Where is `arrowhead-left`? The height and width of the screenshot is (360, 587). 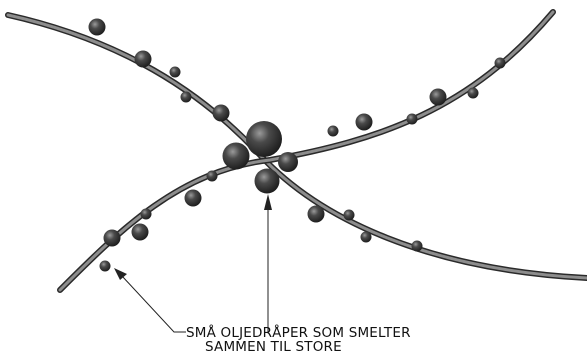
arrowhead-left is located at coordinates (120, 274).